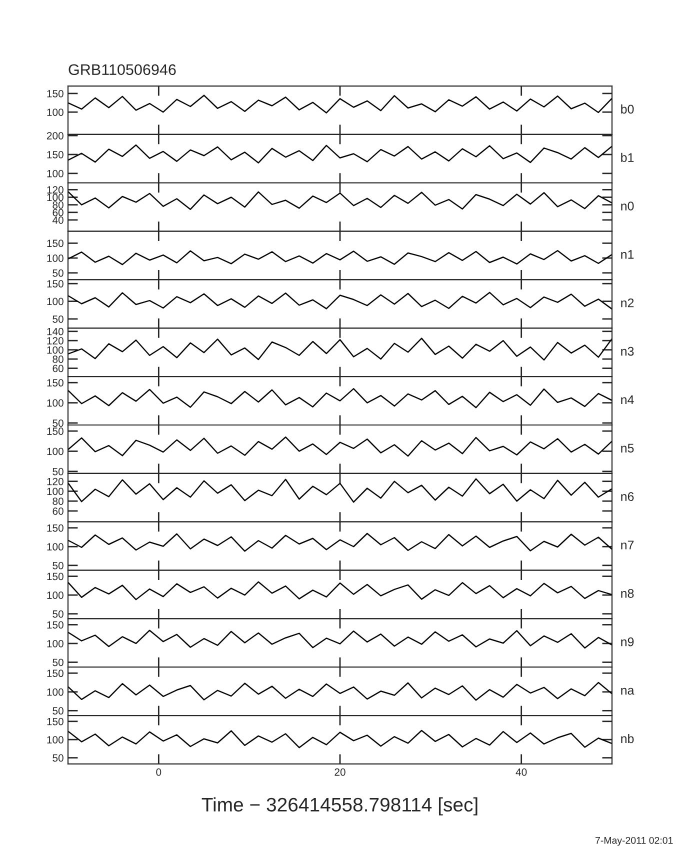 The height and width of the screenshot is (850, 680). Describe the element at coordinates (627, 351) in the screenshot. I see `y-axis-title: n3` at that location.